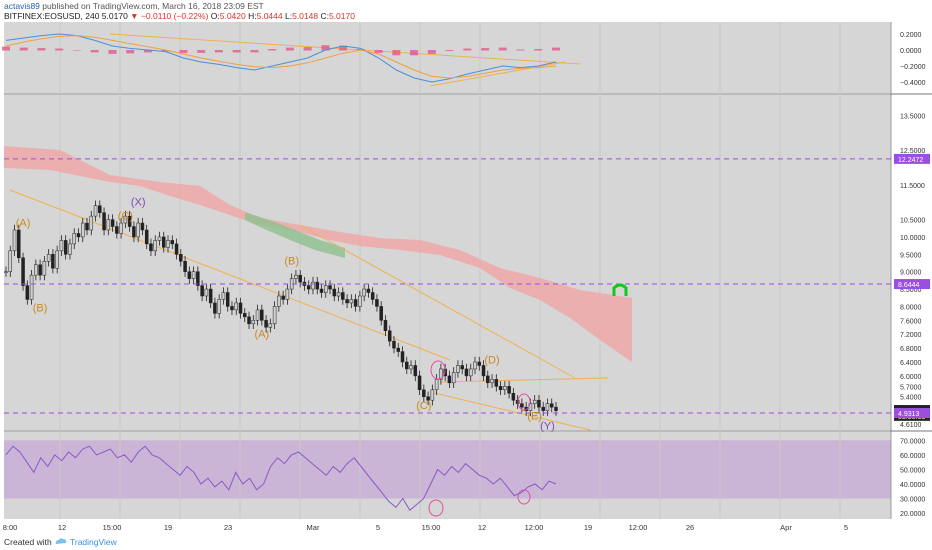 The width and height of the screenshot is (932, 550). Describe the element at coordinates (305, 16) in the screenshot. I see `low-value: 5.0148` at that location.